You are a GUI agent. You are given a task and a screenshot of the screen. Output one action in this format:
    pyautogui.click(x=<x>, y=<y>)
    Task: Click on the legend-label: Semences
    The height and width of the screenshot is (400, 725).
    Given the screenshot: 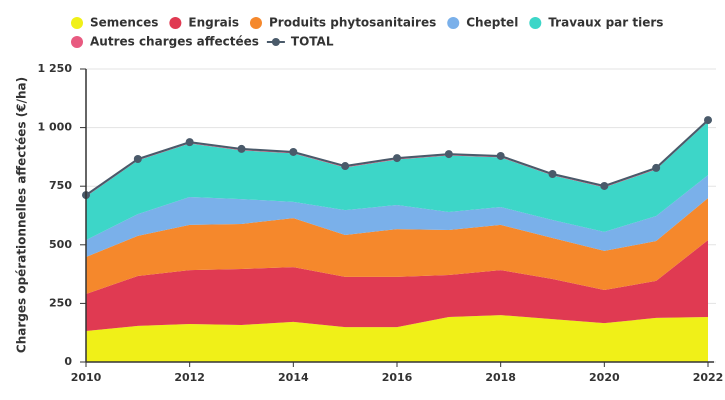 What is the action you would take?
    pyautogui.click(x=124, y=23)
    